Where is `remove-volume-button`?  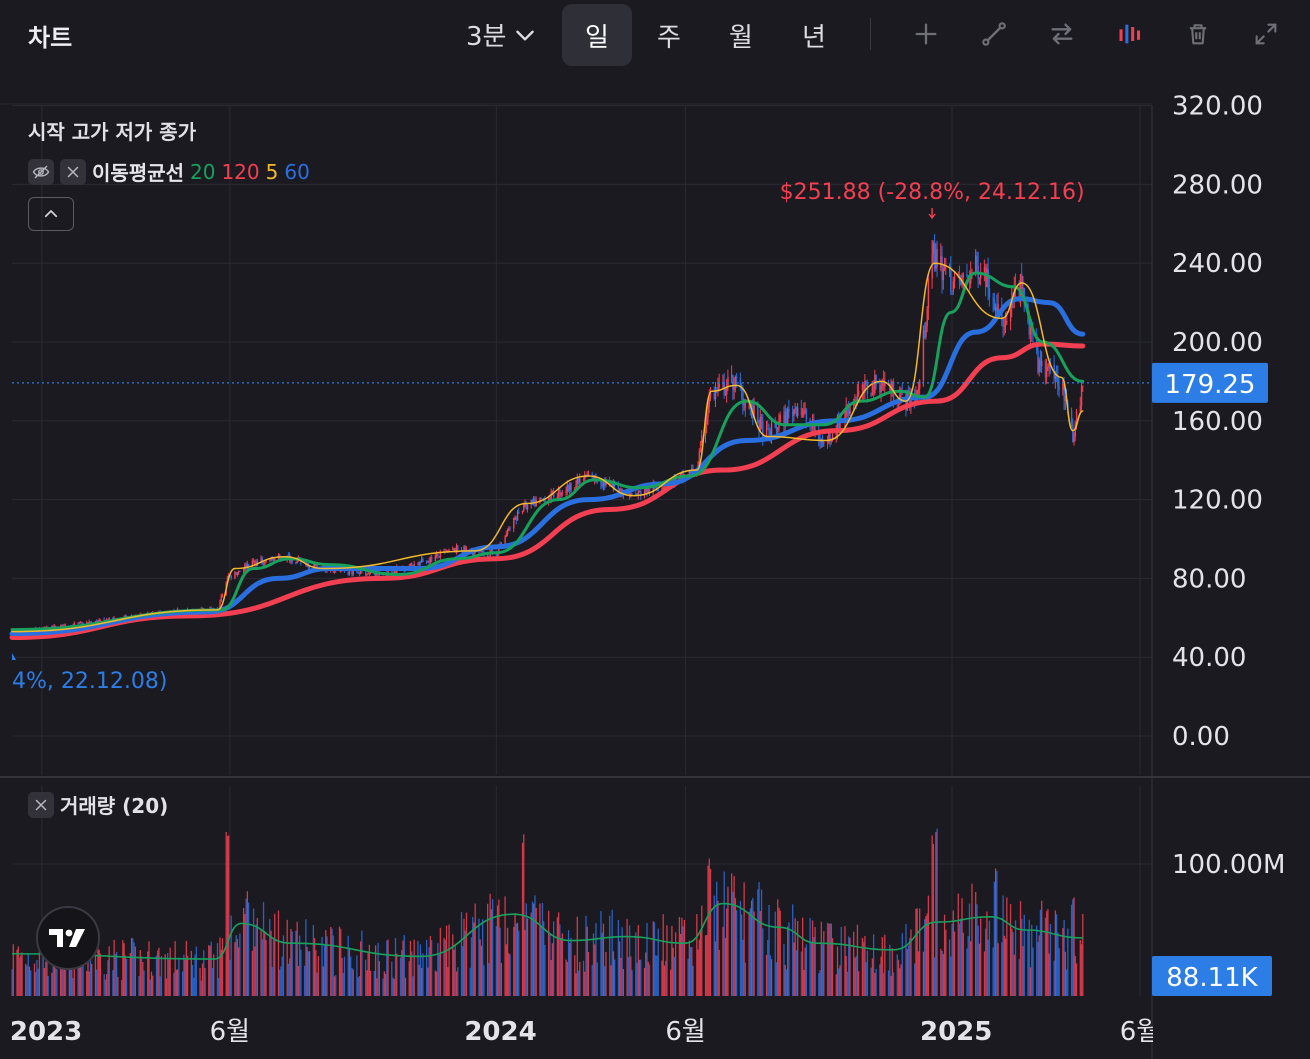 remove-volume-button is located at coordinates (41, 804).